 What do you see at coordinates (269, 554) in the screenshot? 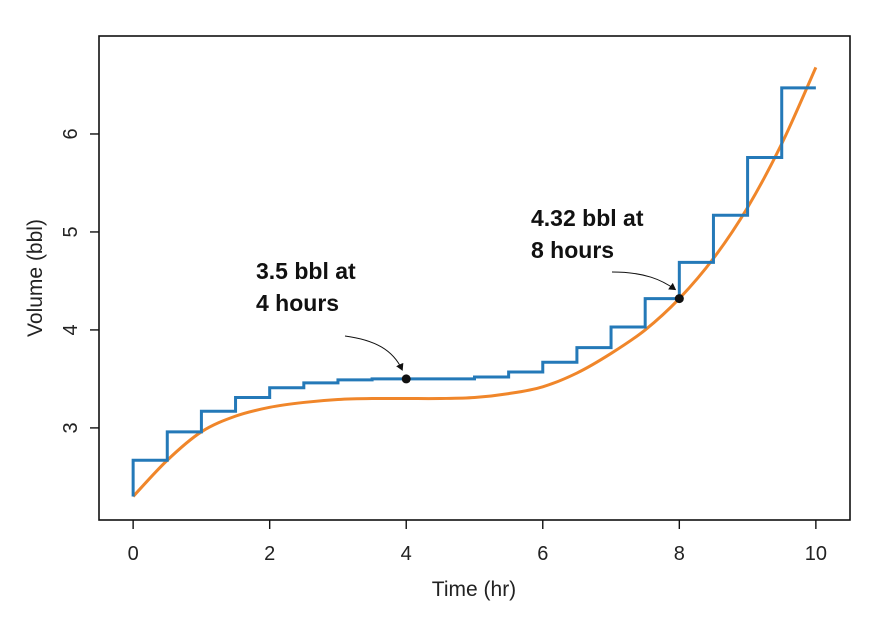
I see `x-tick-label: 2` at bounding box center [269, 554].